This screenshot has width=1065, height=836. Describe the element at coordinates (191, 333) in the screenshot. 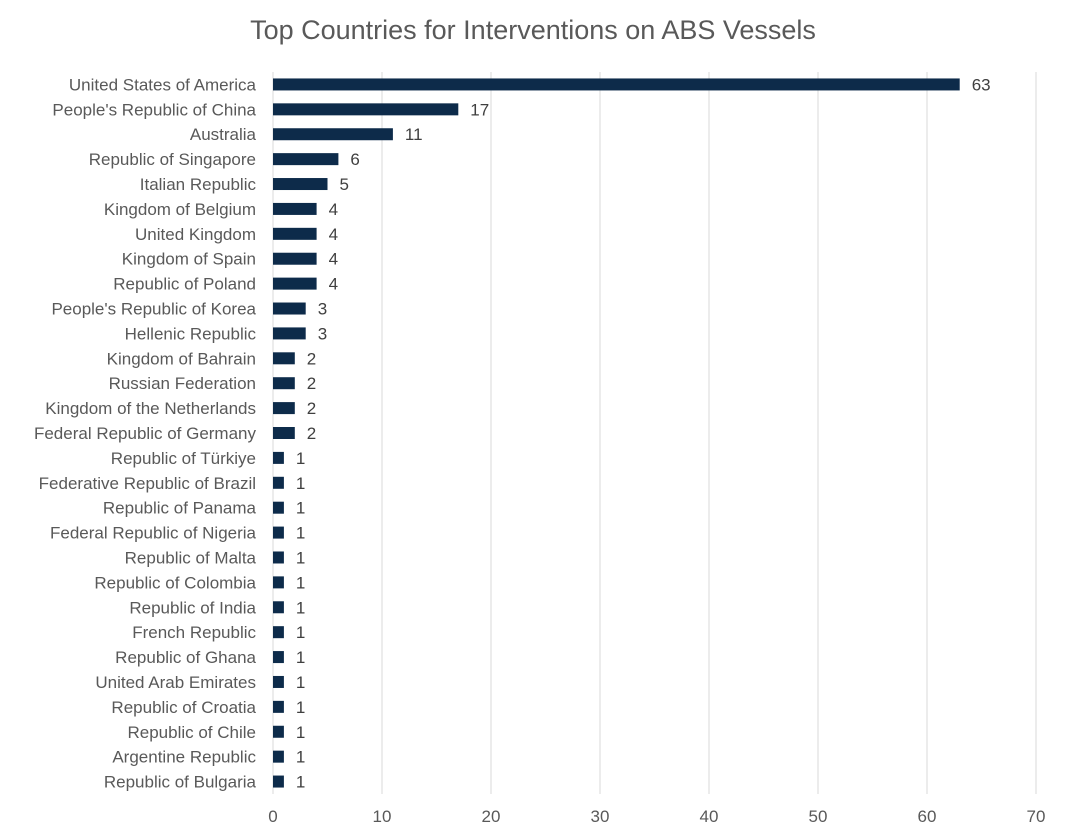

I see `category-label: Hellenic Republic` at that location.